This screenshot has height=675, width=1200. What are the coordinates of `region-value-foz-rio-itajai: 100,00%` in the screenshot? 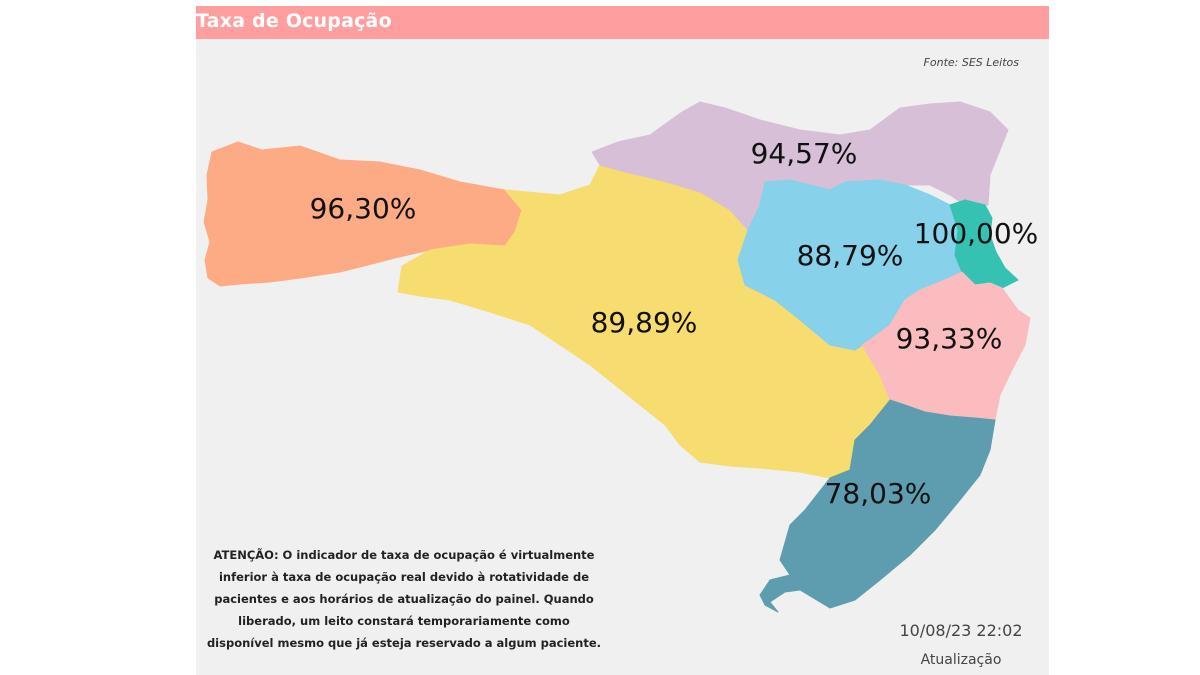 It's located at (976, 233).